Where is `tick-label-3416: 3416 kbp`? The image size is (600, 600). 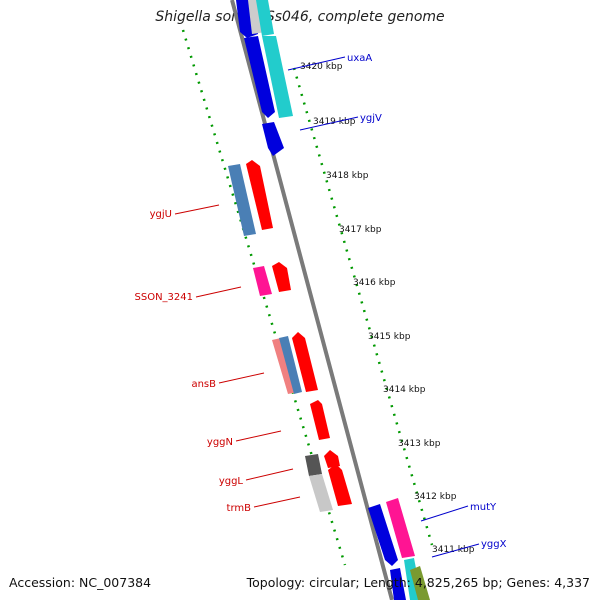
tick-label-3416: 3416 kbp is located at coordinates (374, 283).